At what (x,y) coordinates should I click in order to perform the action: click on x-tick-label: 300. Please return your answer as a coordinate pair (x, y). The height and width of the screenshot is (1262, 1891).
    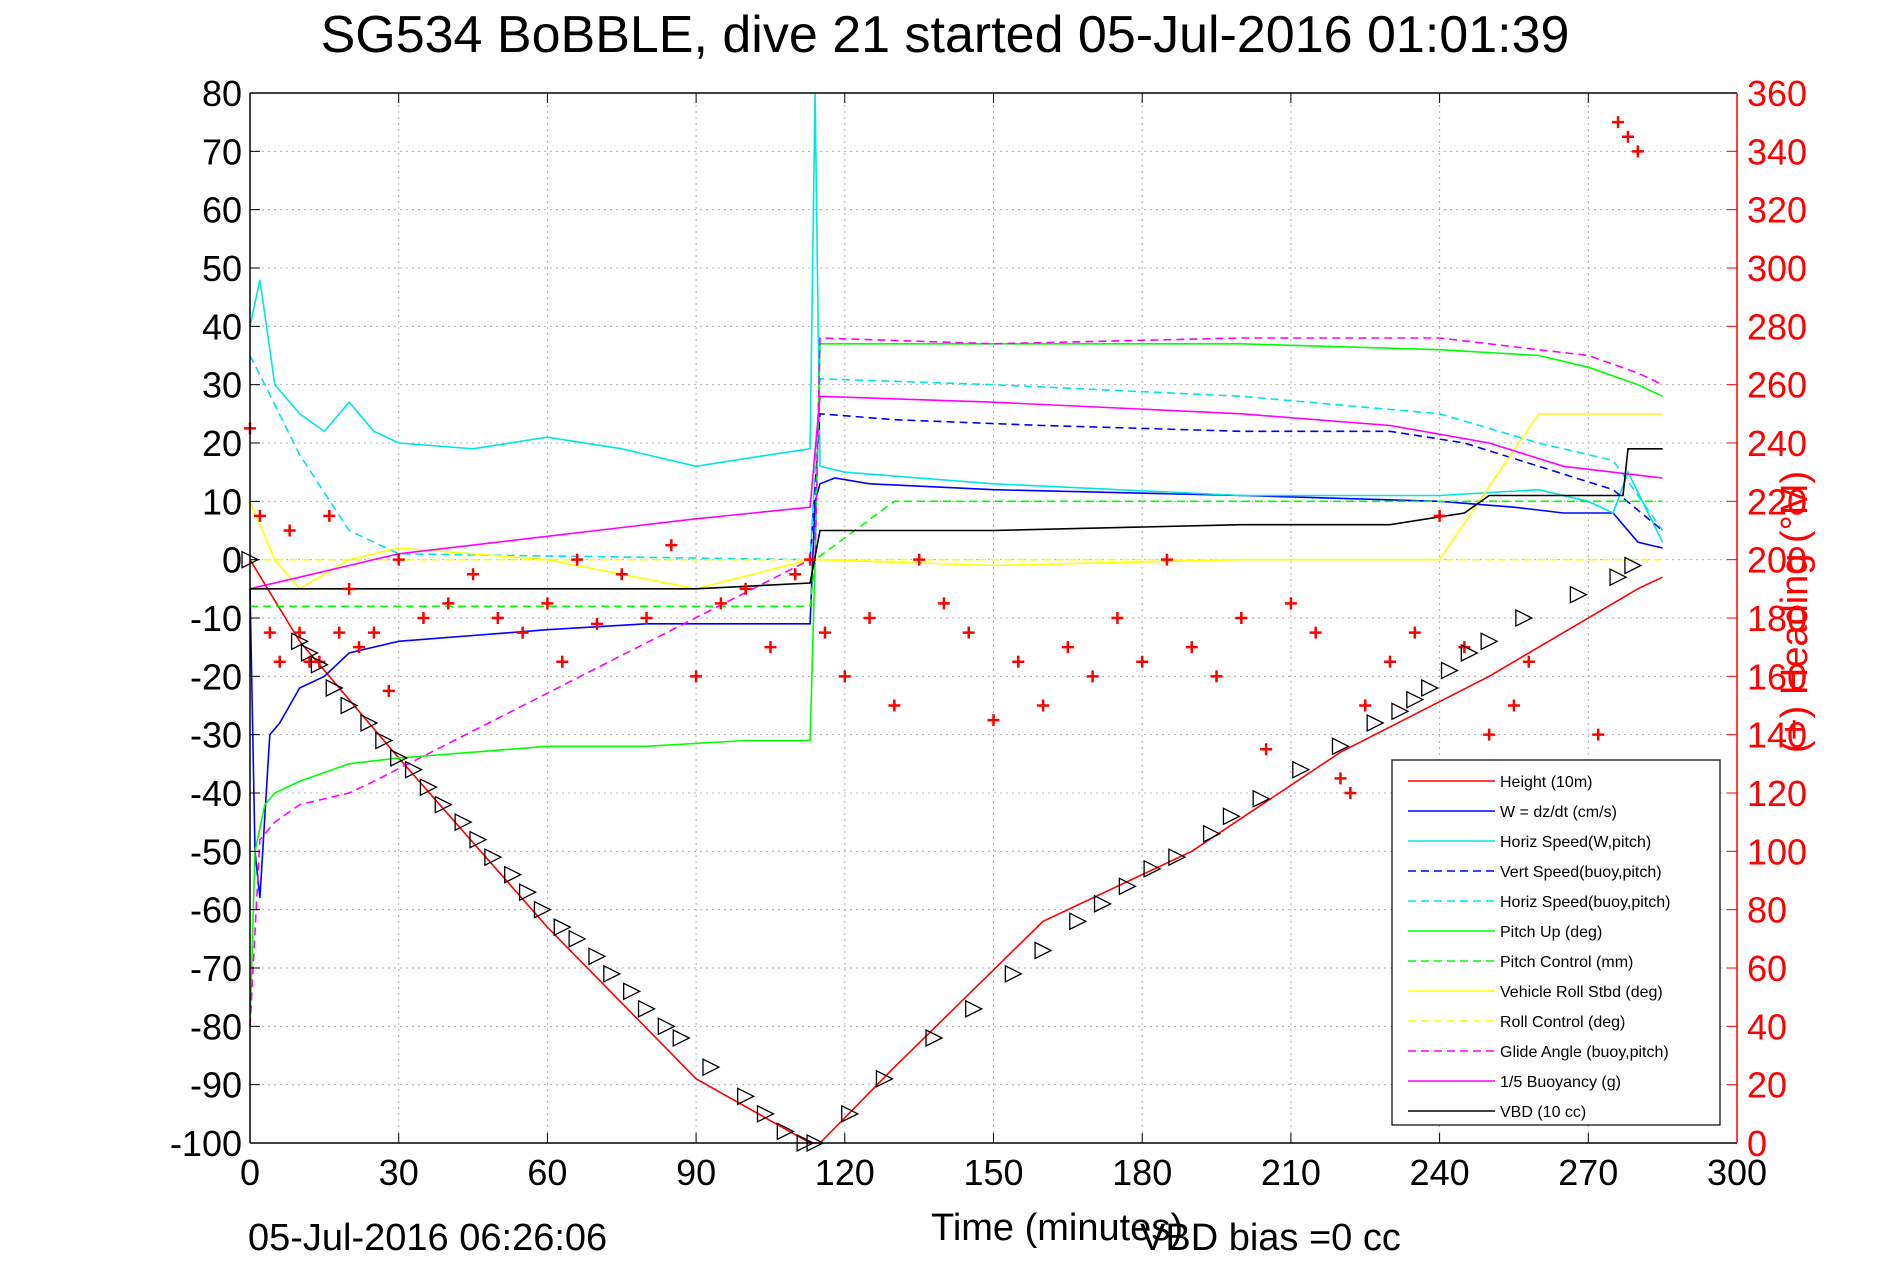
    Looking at the image, I should click on (1737, 1172).